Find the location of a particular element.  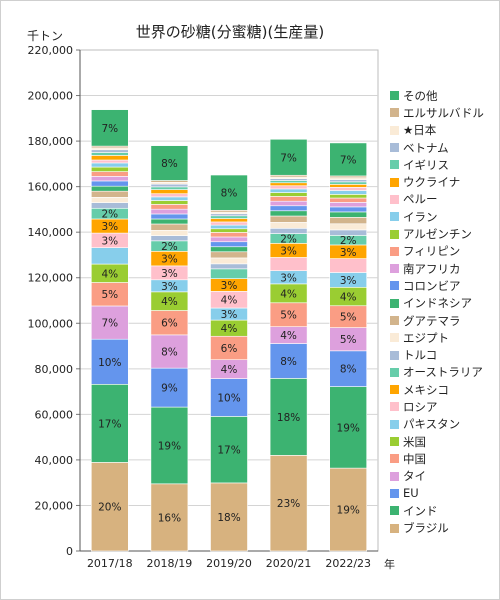

legend-label: タイ is located at coordinates (414, 476).